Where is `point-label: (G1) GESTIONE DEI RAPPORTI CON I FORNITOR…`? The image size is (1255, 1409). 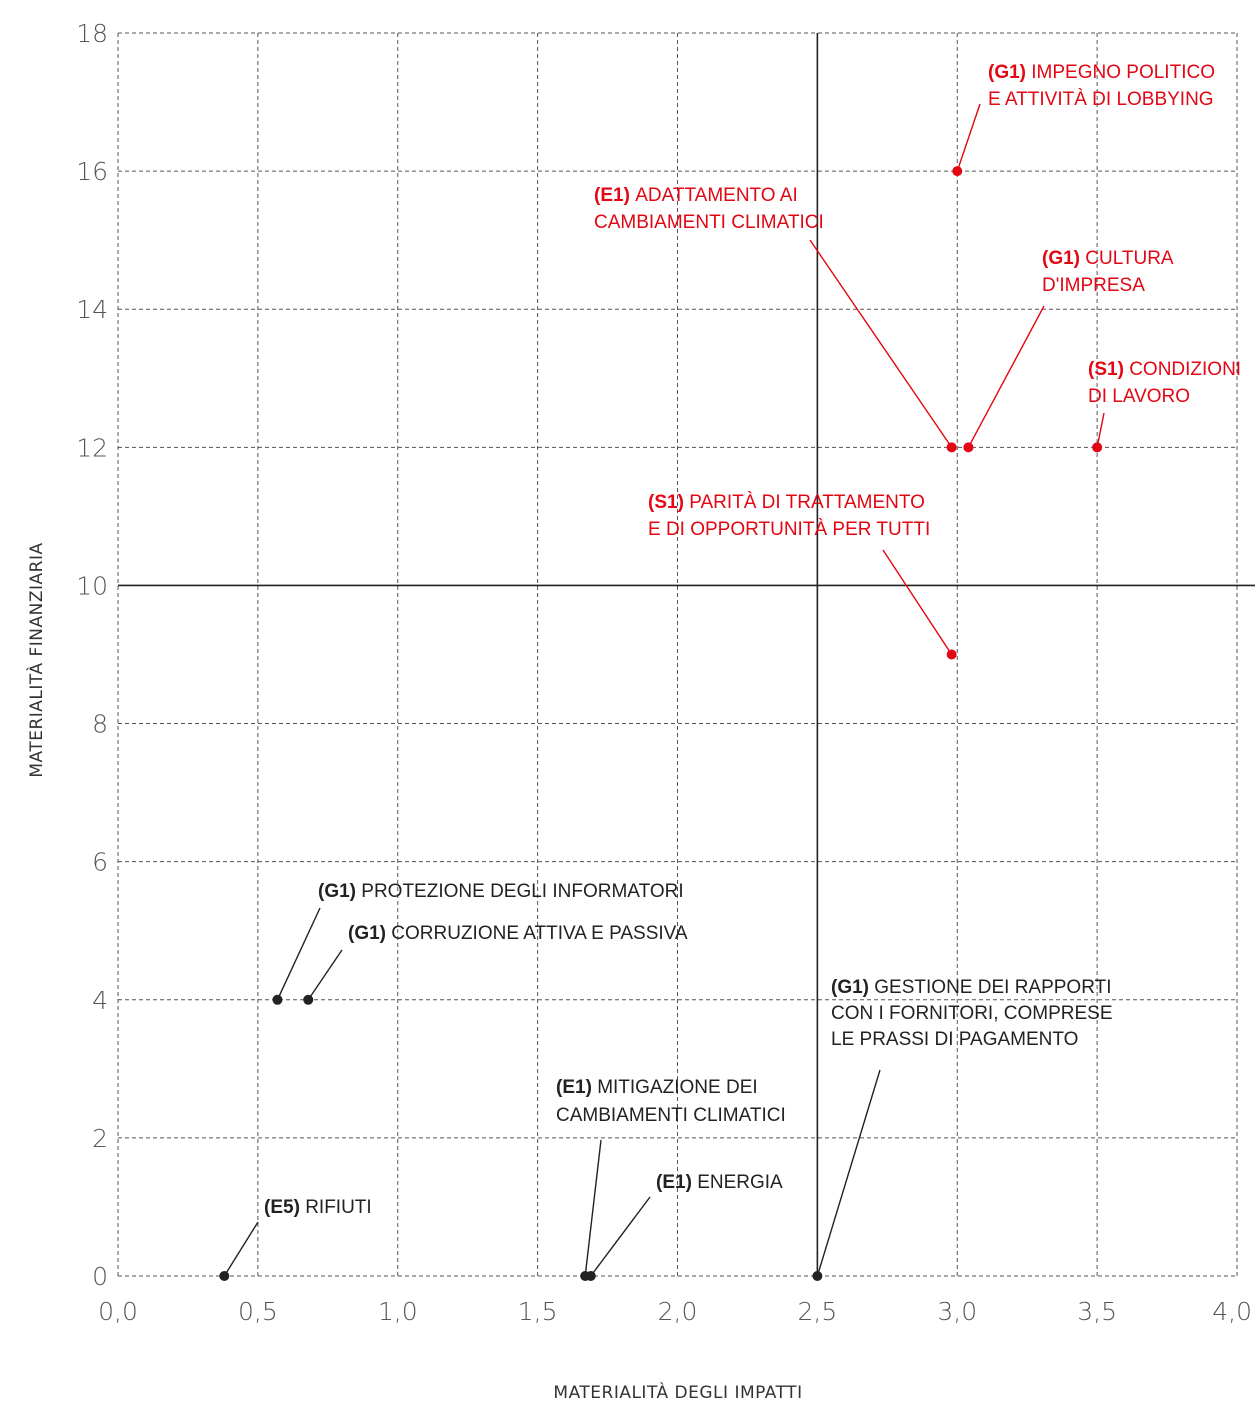
point-label: (G1) GESTIONE DEI RAPPORTI CON I FORNITOR… is located at coordinates (972, 1013).